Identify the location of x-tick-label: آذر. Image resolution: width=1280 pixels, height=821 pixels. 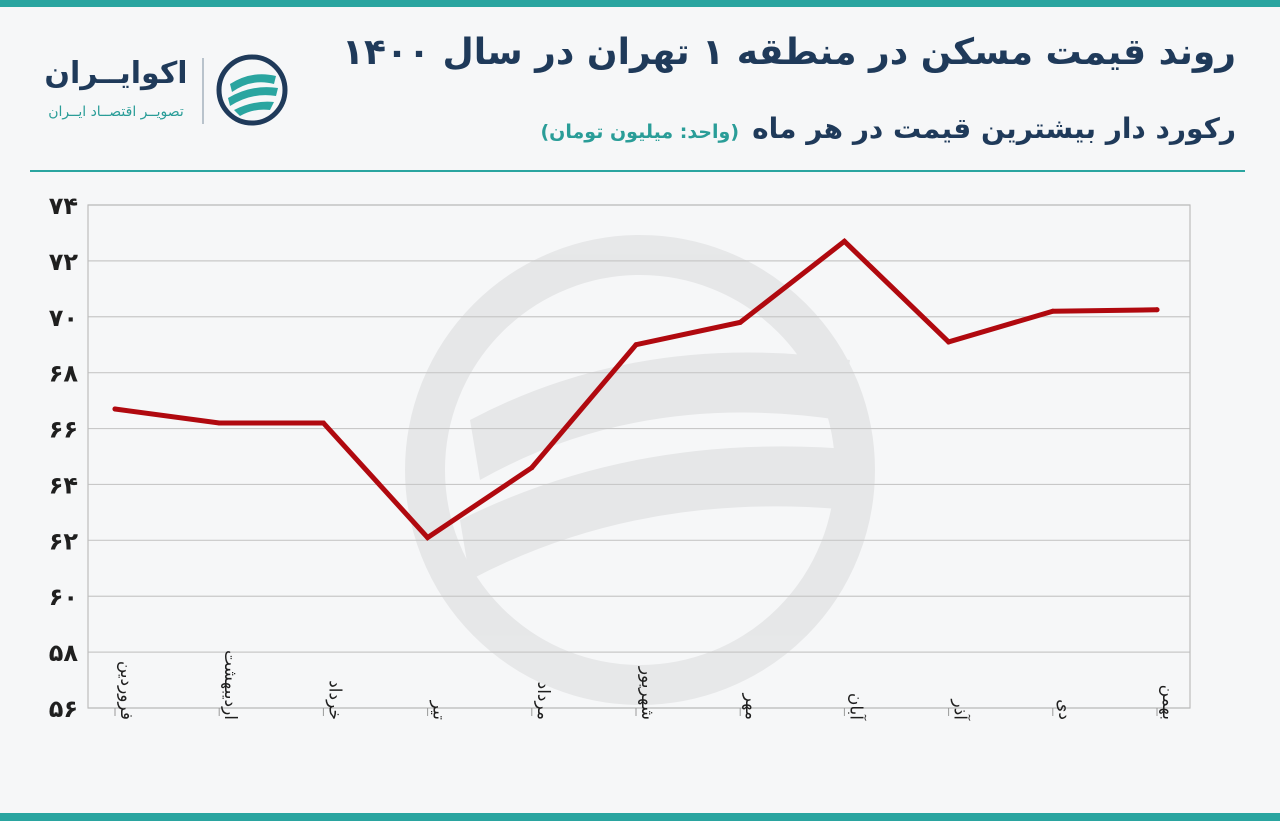
(961, 709).